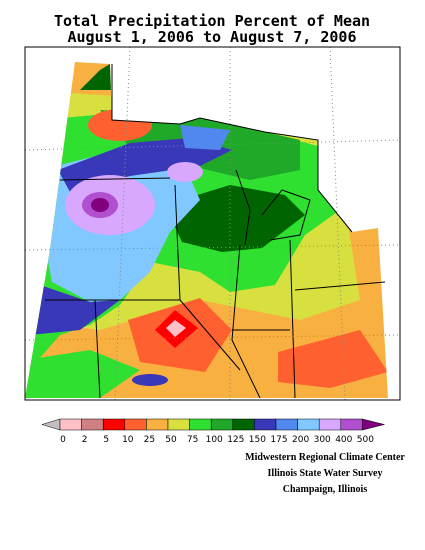 The image size is (425, 550). What do you see at coordinates (213, 431) in the screenshot?
I see `legend: 0 2 5 10 25 50 75 100 125 150 175 200 300 400 500` at bounding box center [213, 431].